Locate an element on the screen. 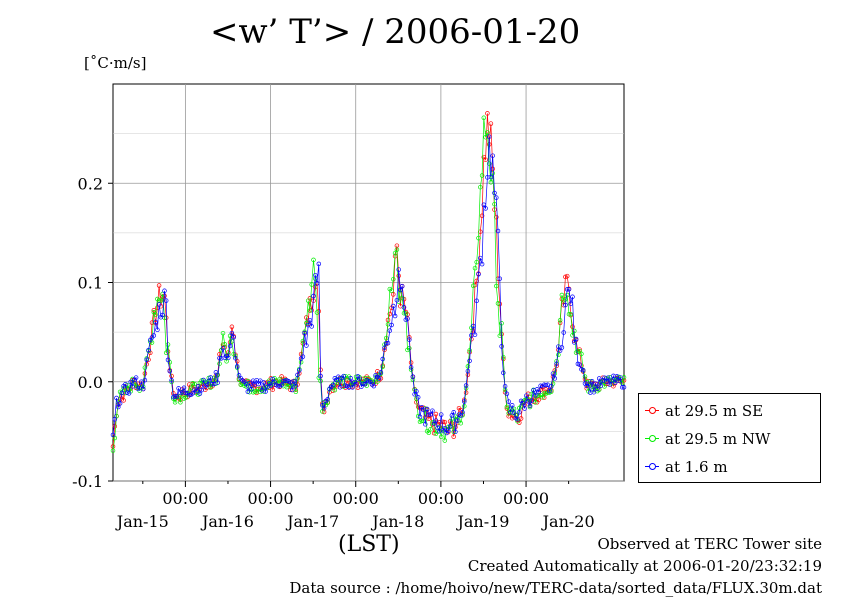  x-day-label: Jan-15 is located at coordinates (142, 521).